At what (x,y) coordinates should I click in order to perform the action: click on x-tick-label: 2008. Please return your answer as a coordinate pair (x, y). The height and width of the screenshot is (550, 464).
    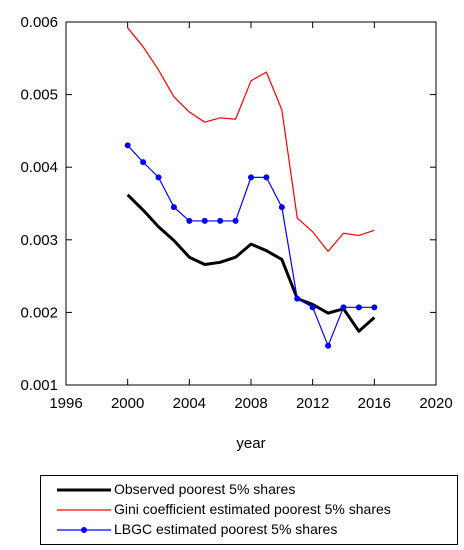
    Looking at the image, I should click on (250, 403).